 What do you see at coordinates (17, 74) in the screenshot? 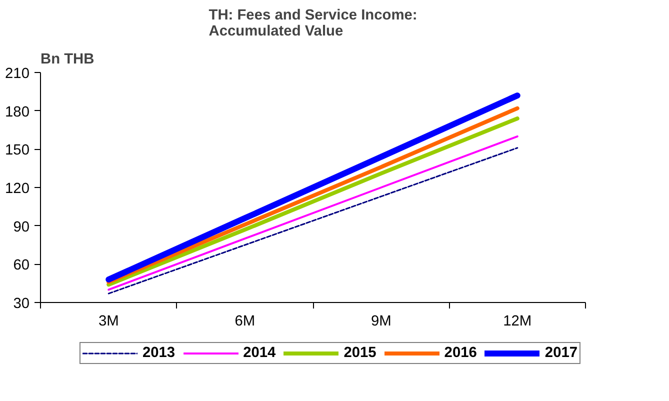
I see `y-tick-label: 210` at bounding box center [17, 74].